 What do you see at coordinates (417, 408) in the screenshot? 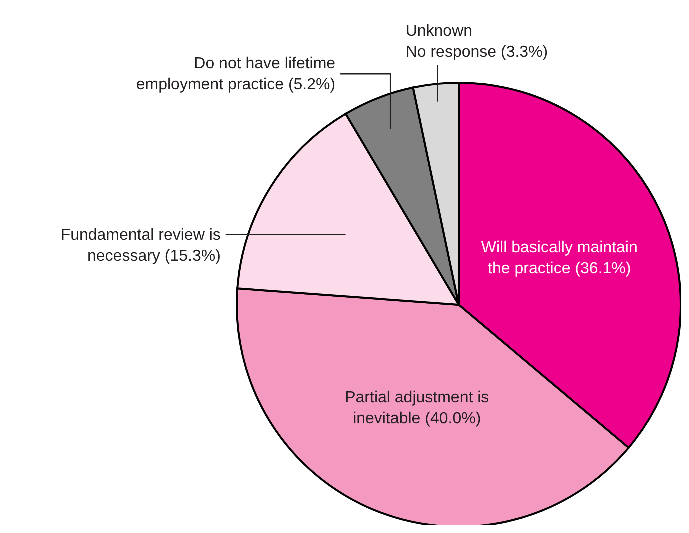
I see `slice-label: Partial adjustment is inevitable (40.0%)` at bounding box center [417, 408].